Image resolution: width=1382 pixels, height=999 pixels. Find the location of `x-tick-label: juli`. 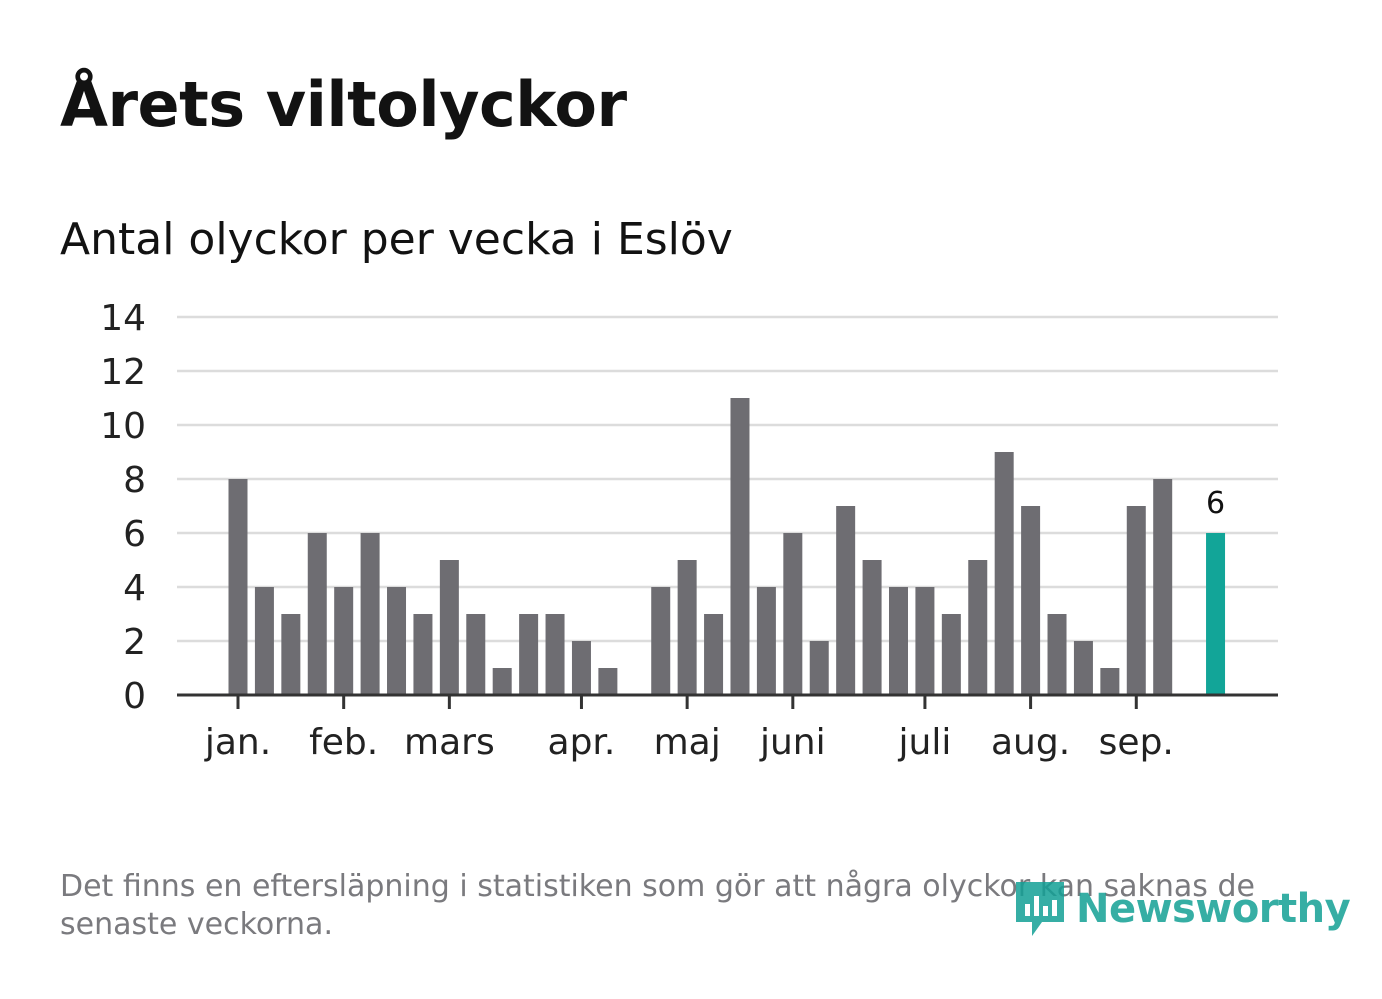

x-tick-label: juli is located at coordinates (925, 742).